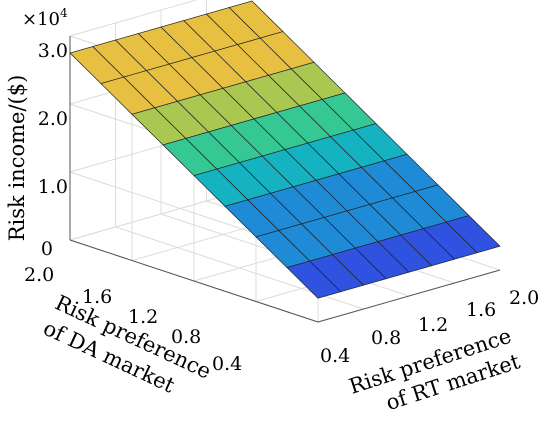 The width and height of the screenshot is (550, 422). Describe the element at coordinates (53, 187) in the screenshot. I see `z-tick-label: 1.0` at that location.